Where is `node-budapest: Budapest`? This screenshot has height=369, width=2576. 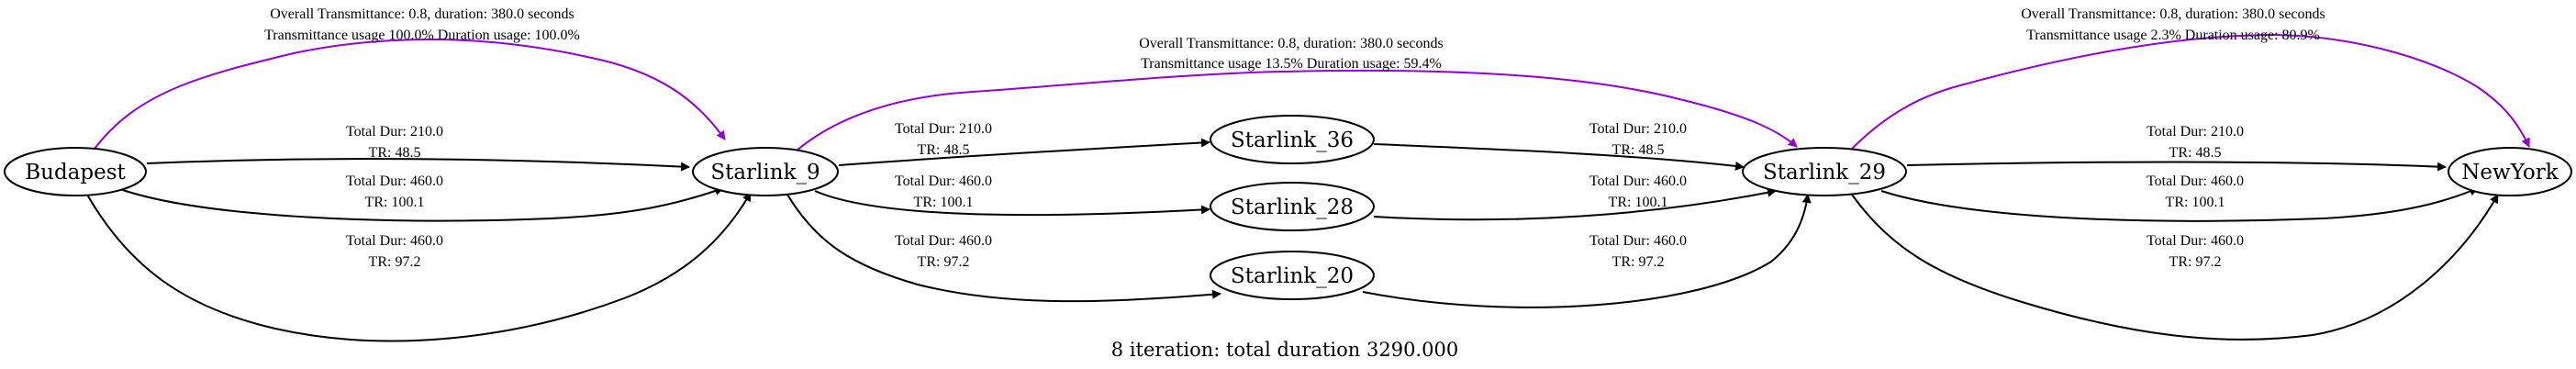 node-budapest: Budapest is located at coordinates (75, 171).